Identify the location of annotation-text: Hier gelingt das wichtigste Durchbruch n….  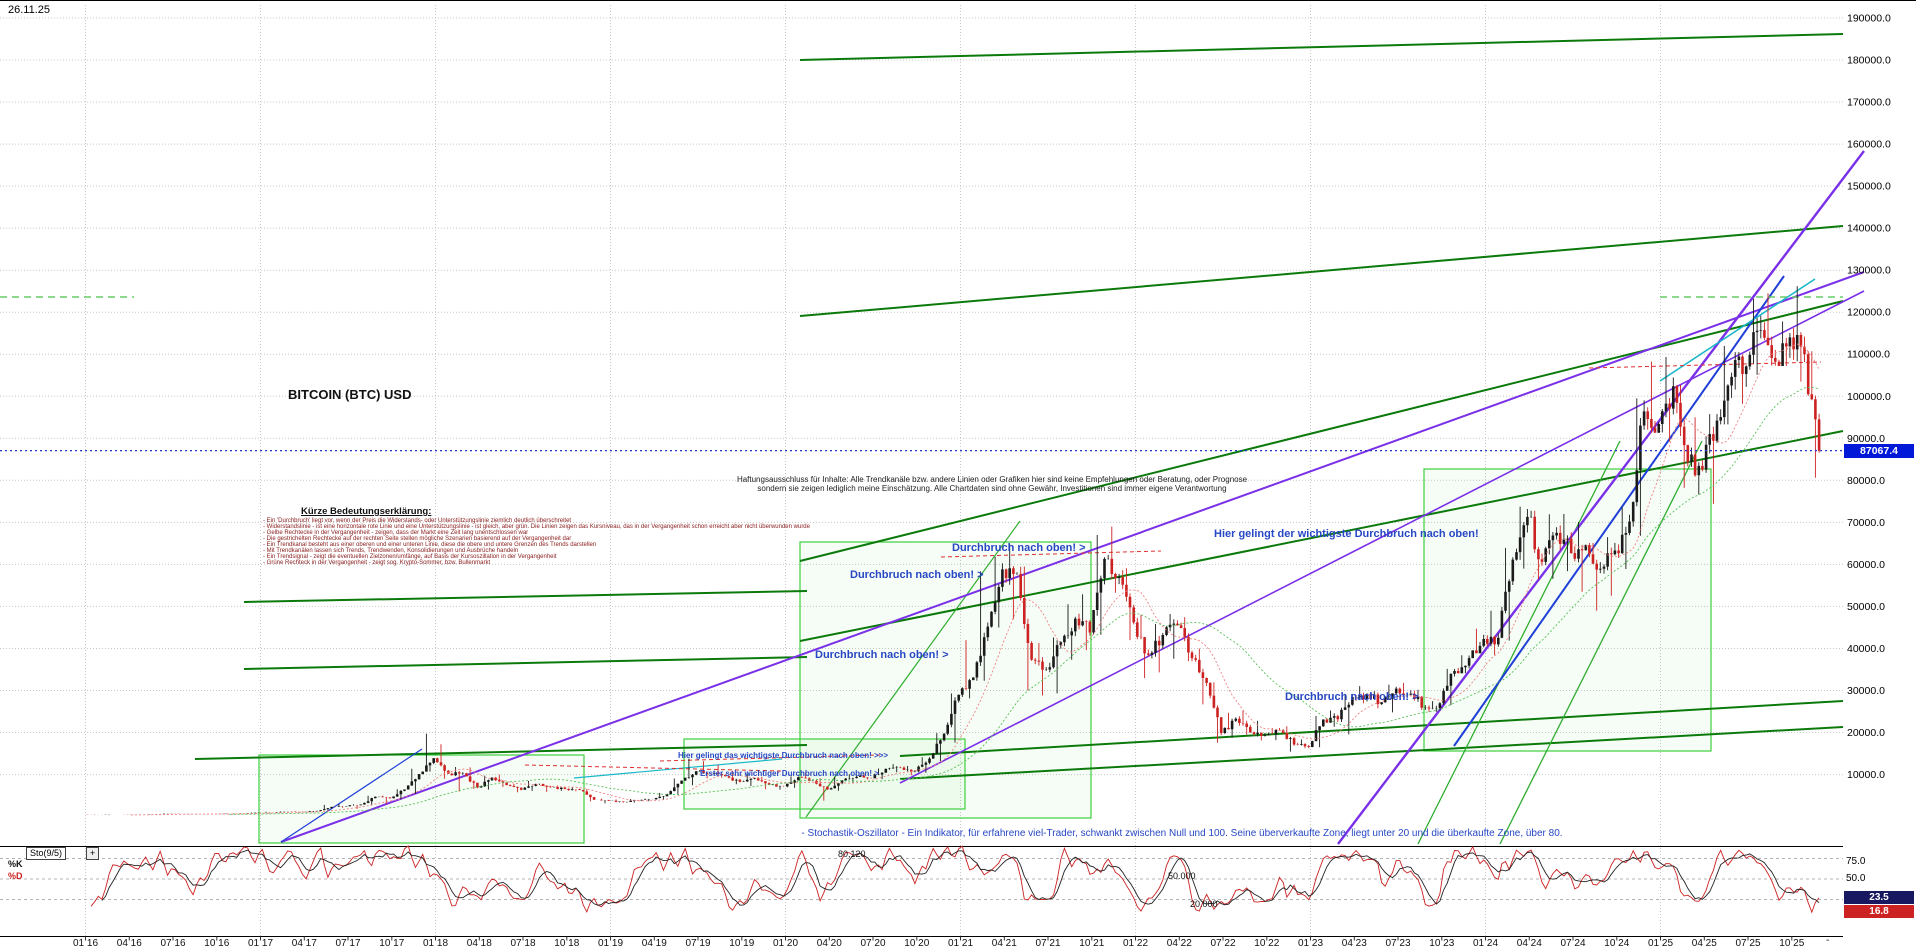
(783, 755).